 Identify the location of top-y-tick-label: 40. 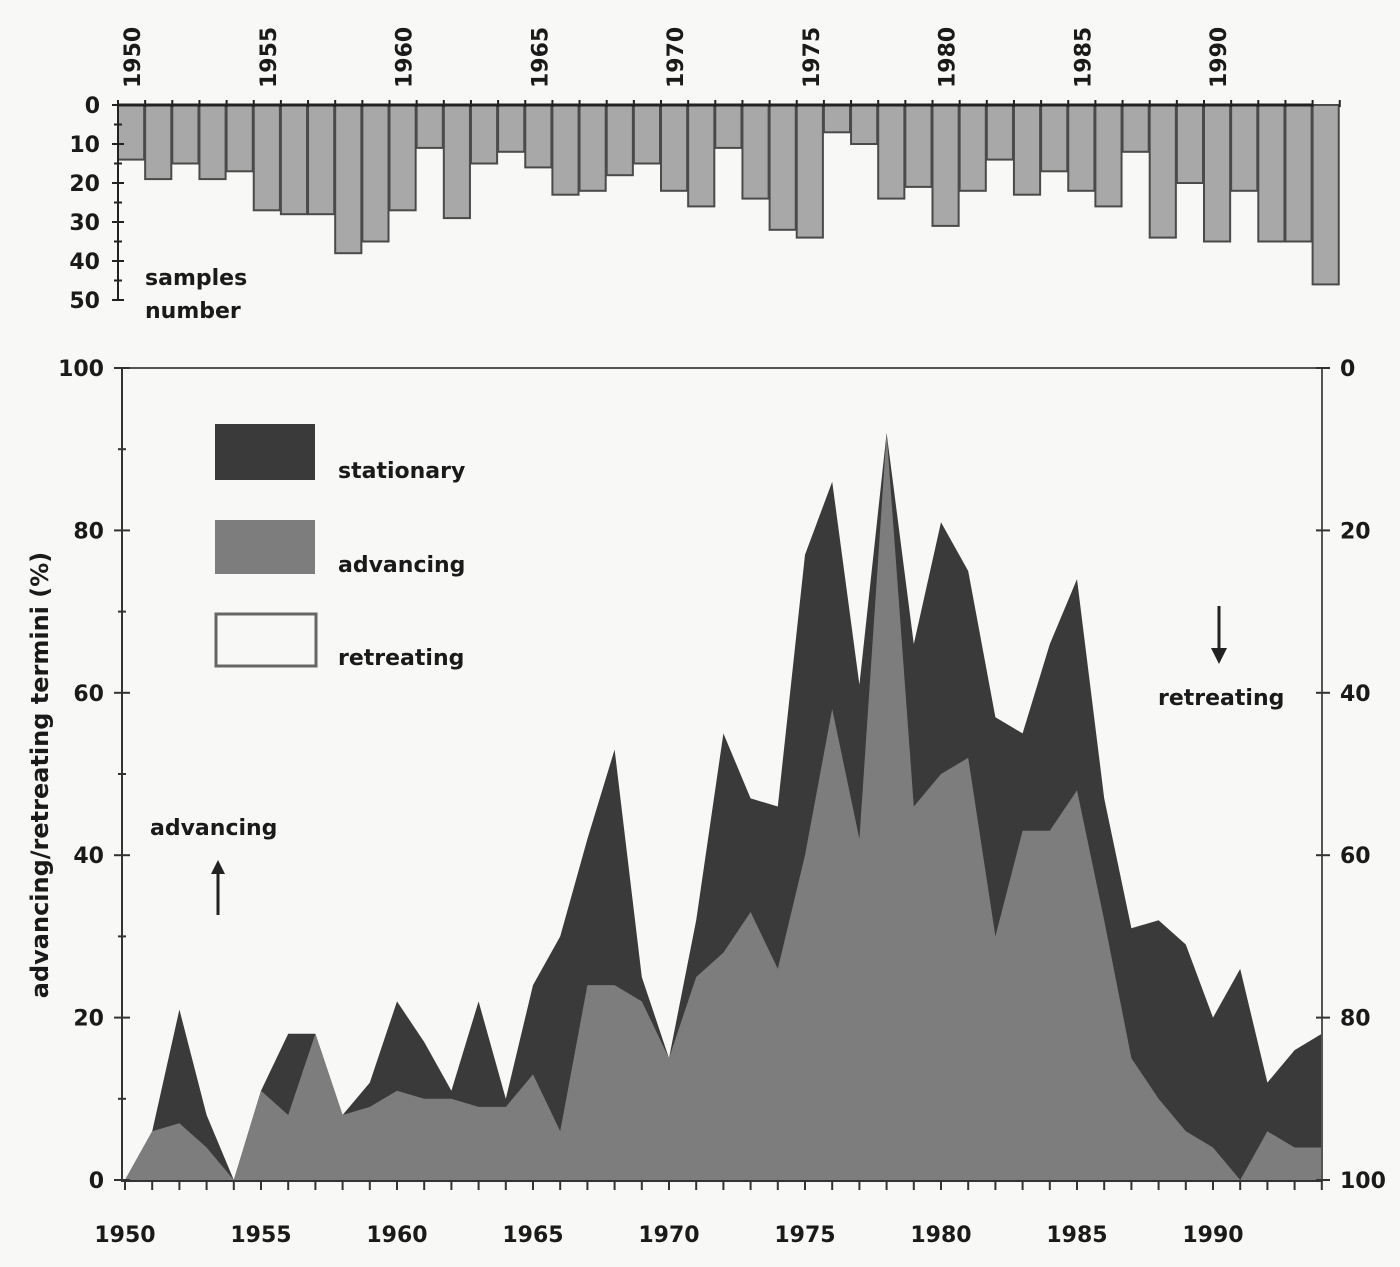
(84, 262).